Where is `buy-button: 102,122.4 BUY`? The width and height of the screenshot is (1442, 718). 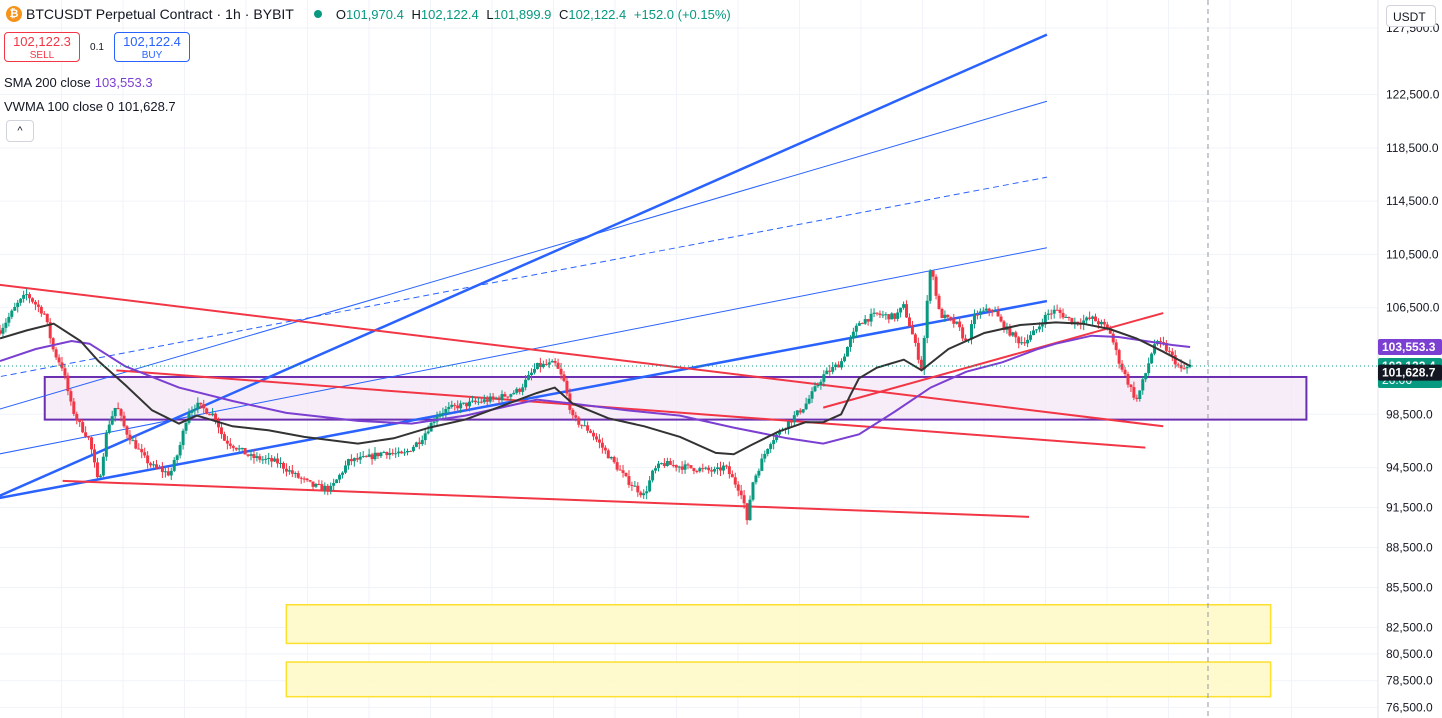 buy-button: 102,122.4 BUY is located at coordinates (152, 47).